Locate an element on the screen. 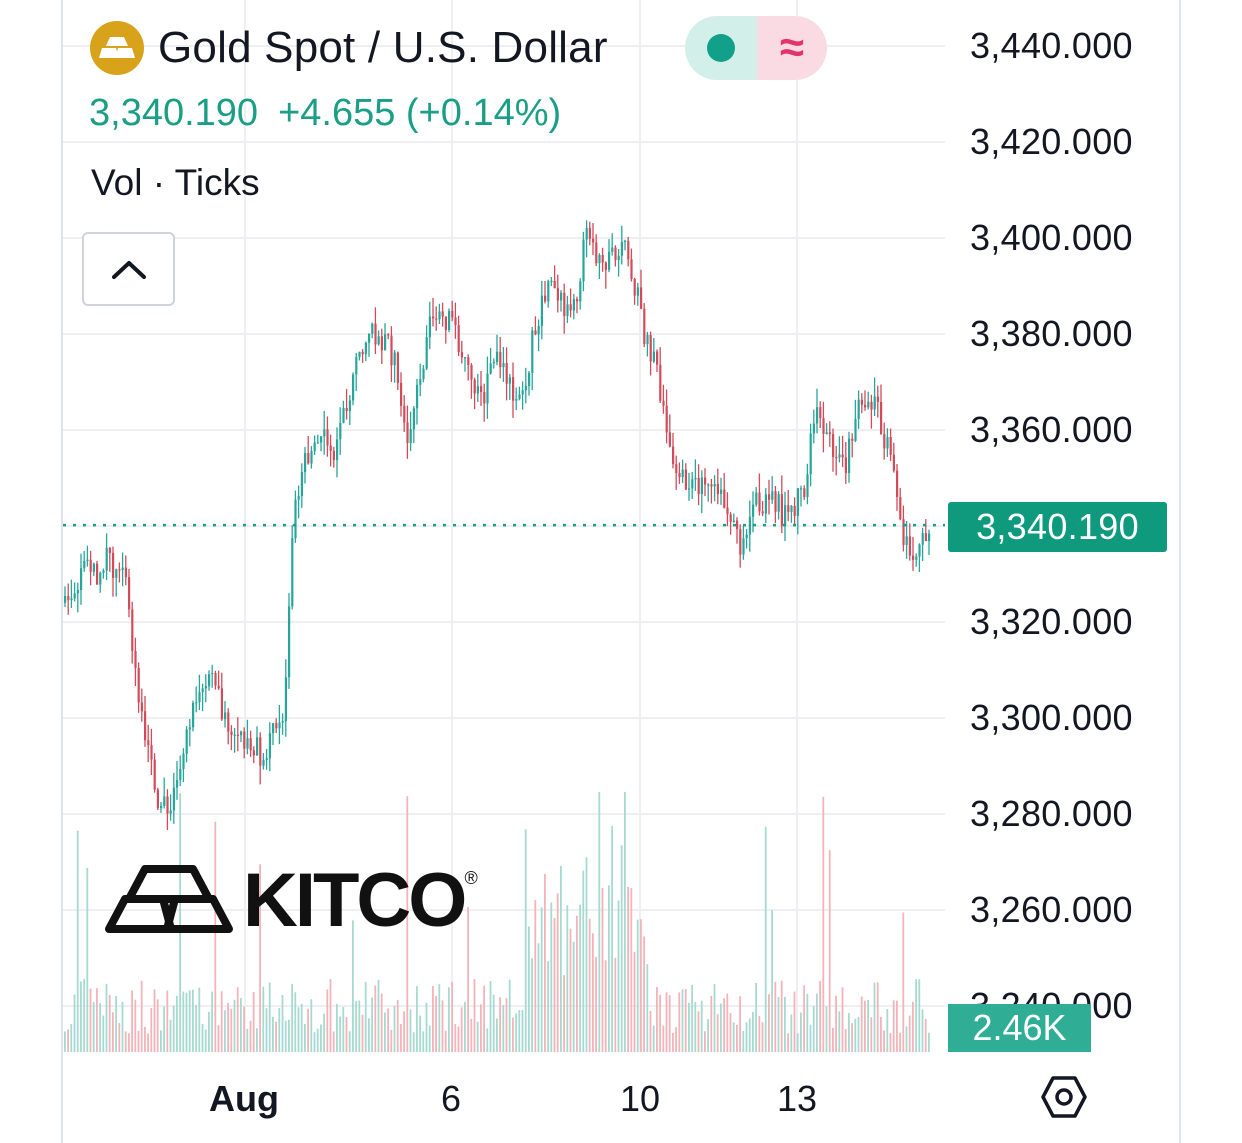  symbol-header: Gold Spot / U.S. Dollar is located at coordinates (349, 48).